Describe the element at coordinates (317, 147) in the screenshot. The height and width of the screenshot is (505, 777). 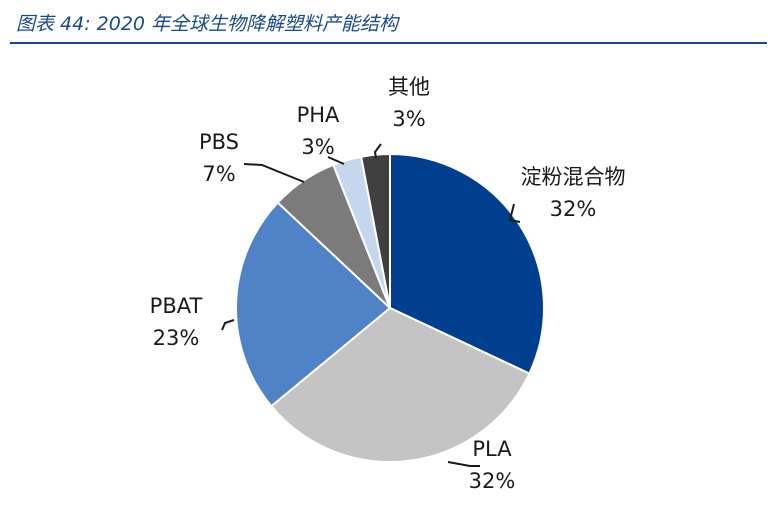
I see `slice-label-value-4: 3%` at that location.